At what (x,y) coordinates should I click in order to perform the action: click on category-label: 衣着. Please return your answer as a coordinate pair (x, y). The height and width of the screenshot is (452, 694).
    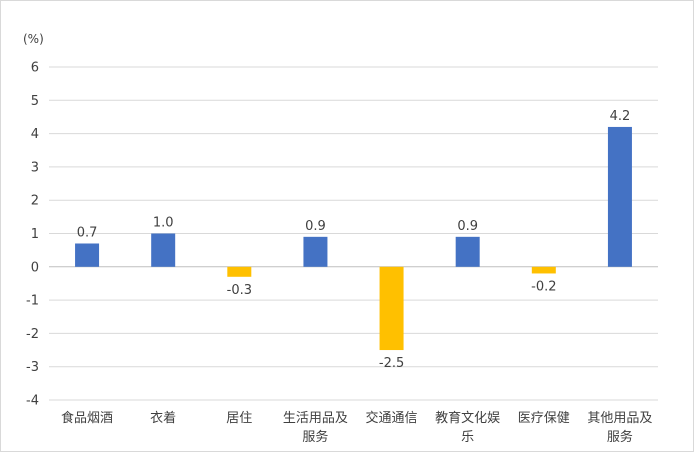
    Looking at the image, I should click on (163, 418).